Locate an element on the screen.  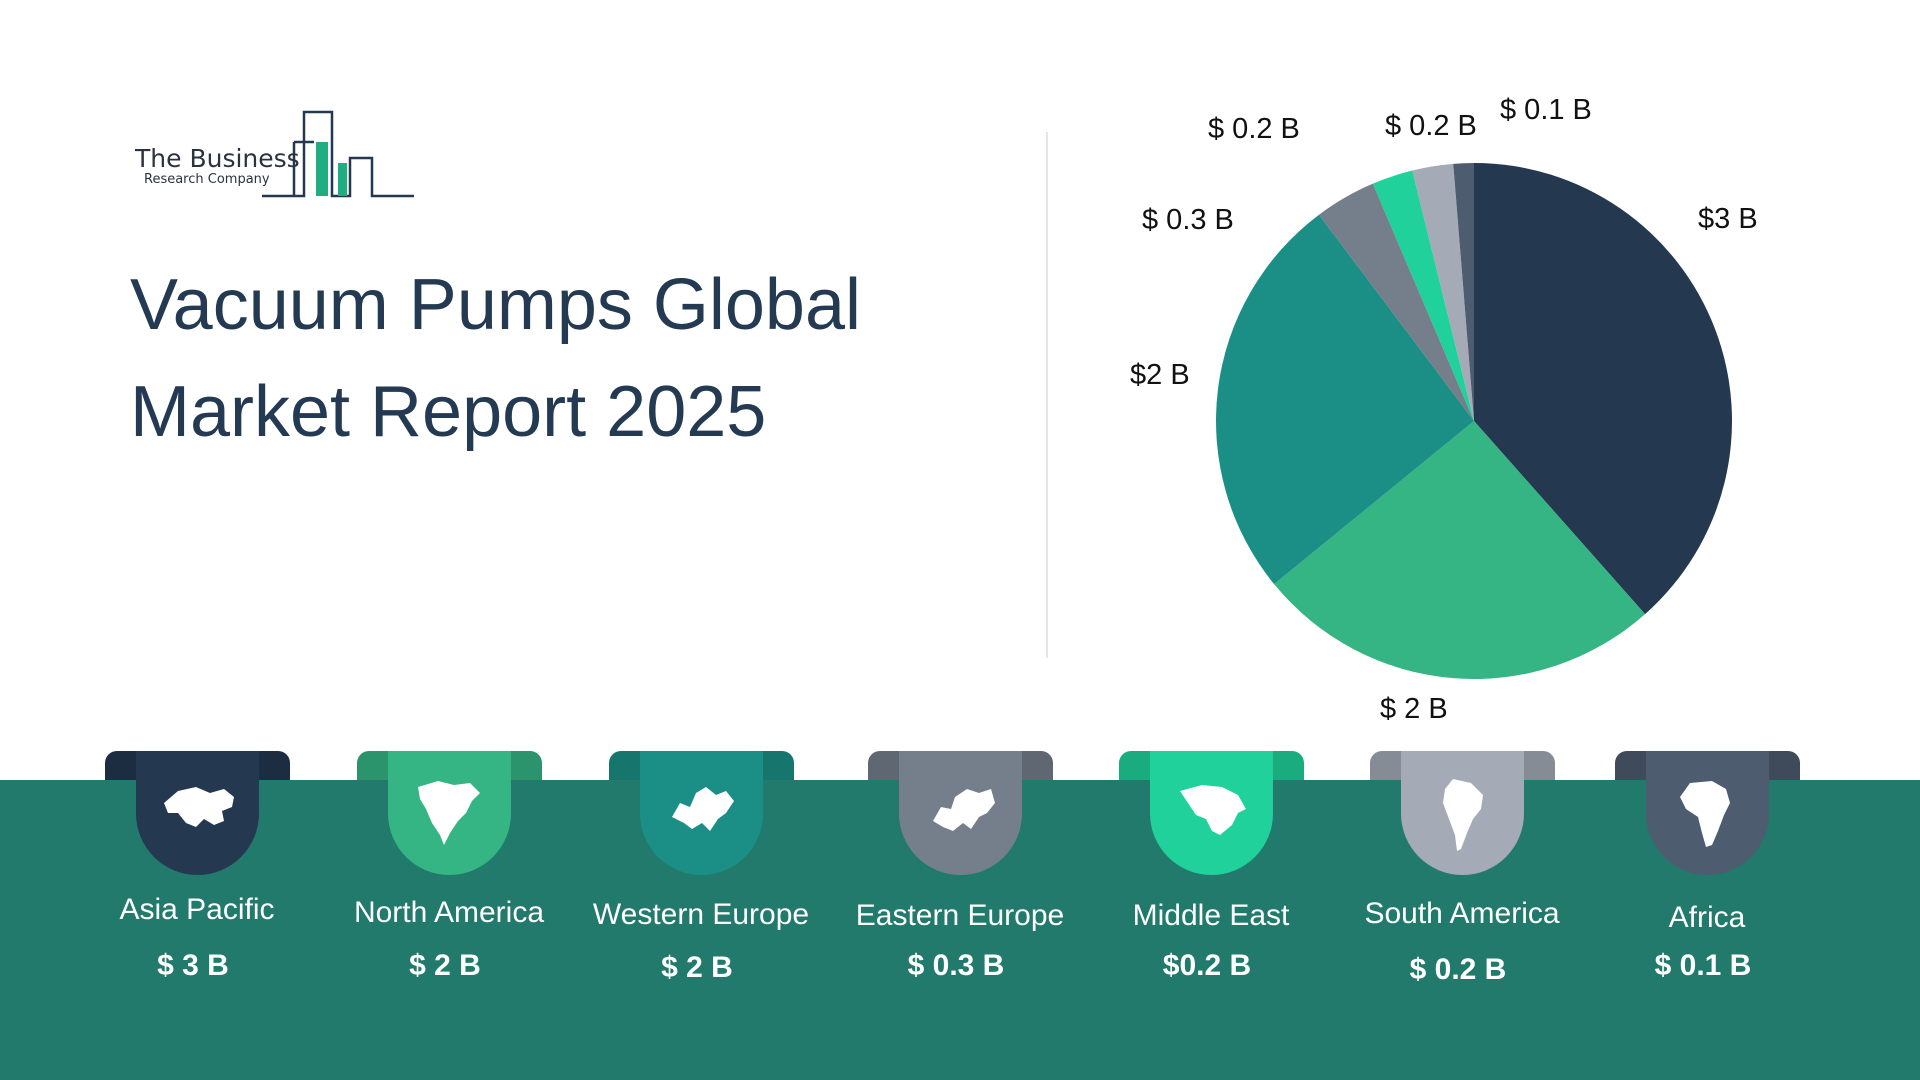
pie-label-eastern-europe: $ 0.3 B is located at coordinates (1188, 220).